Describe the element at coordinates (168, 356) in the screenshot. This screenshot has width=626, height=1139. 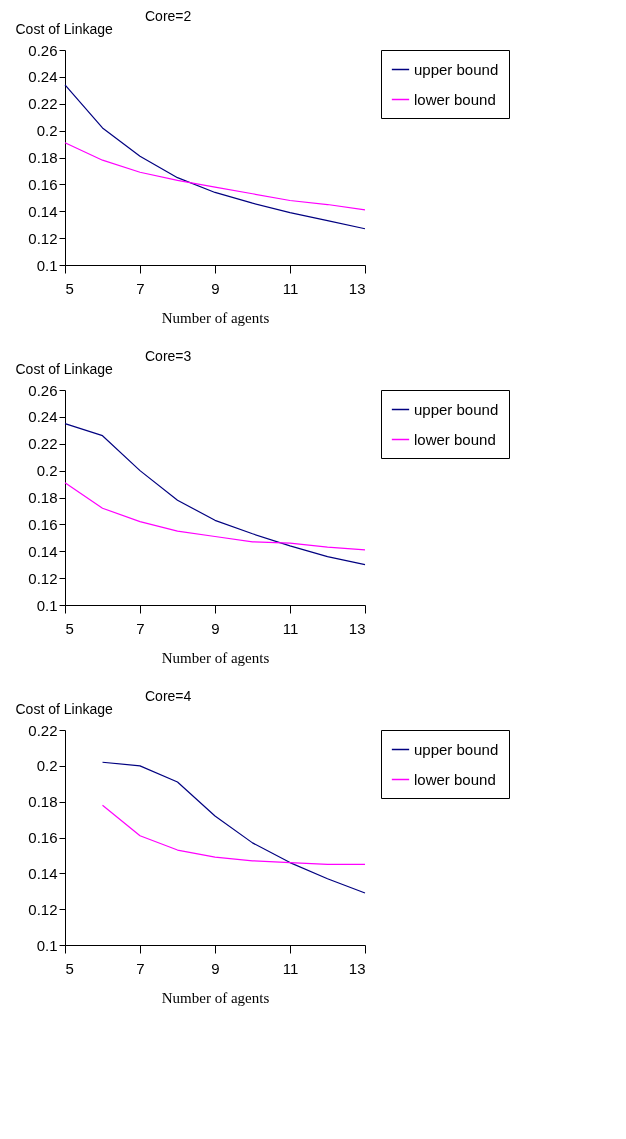
I see `chart-title: Core=3` at that location.